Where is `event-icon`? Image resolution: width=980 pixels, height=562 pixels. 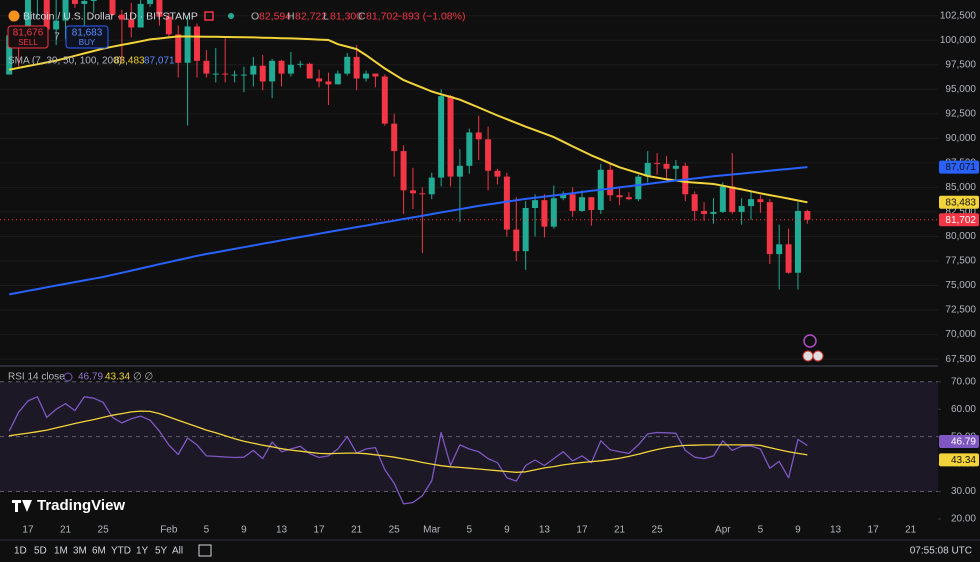
event-icon is located at coordinates (810, 341).